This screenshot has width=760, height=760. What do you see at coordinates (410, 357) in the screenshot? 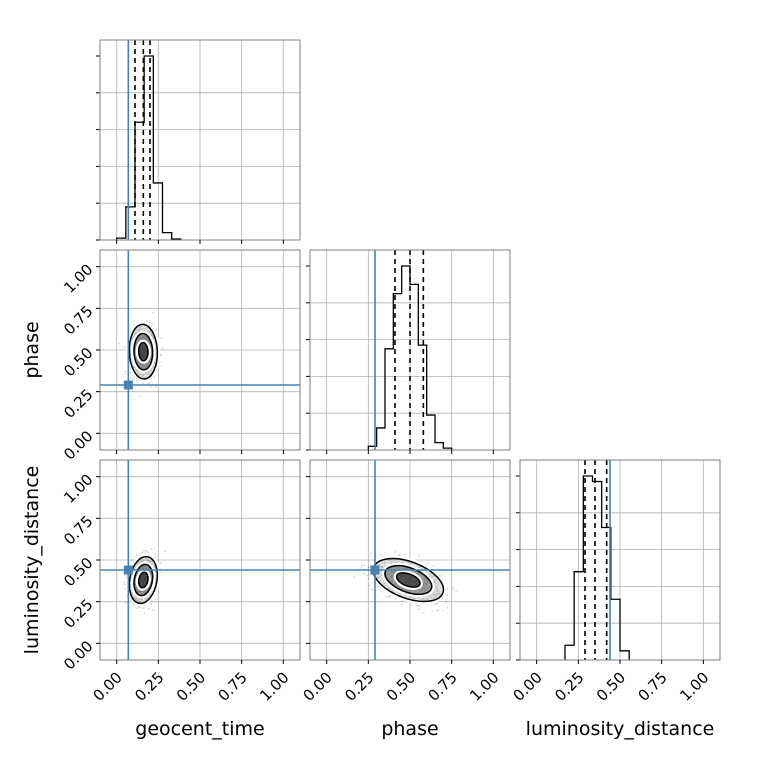
I see `histogram-phase` at bounding box center [410, 357].